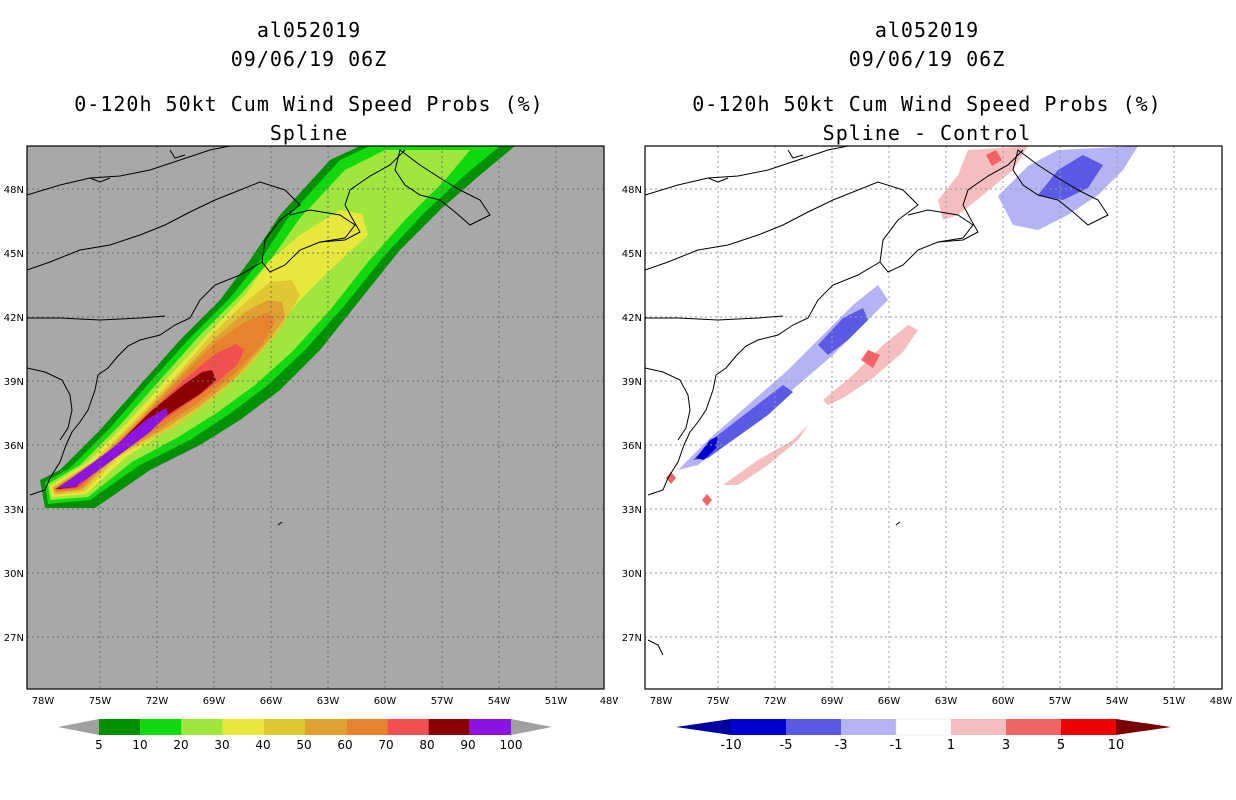 This screenshot has width=1236, height=800. What do you see at coordinates (262, 745) in the screenshot?
I see `colorbar-label: 40` at bounding box center [262, 745].